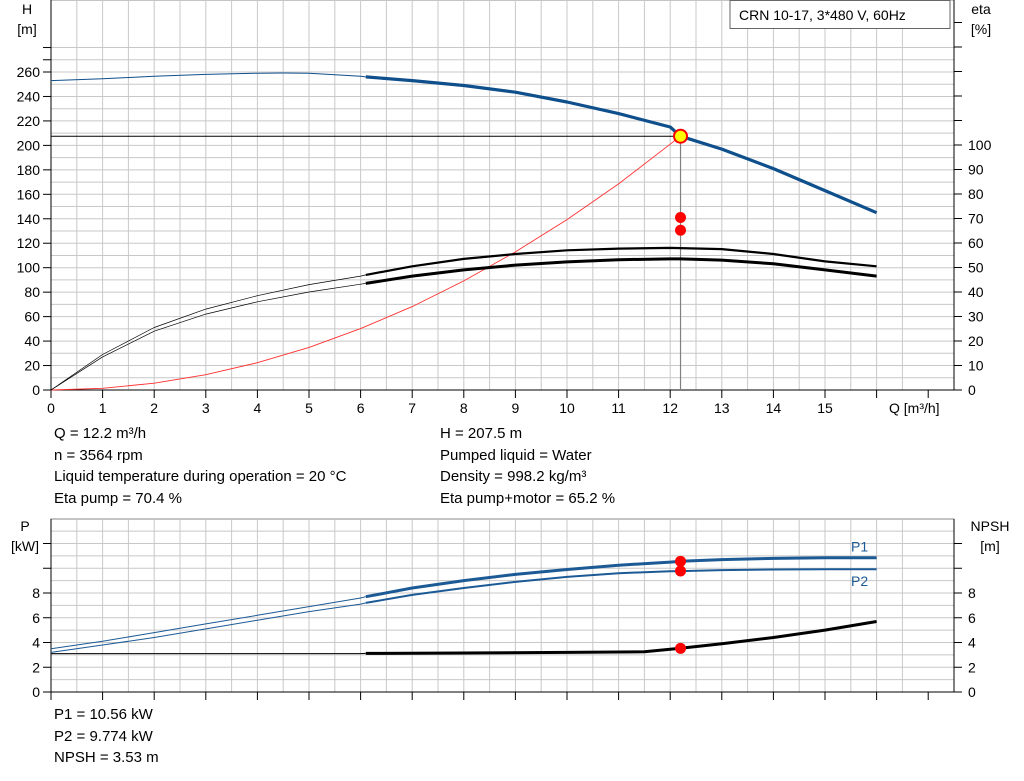 This screenshot has height=781, width=1024. I want to click on x-tick-label: 2, so click(154, 408).